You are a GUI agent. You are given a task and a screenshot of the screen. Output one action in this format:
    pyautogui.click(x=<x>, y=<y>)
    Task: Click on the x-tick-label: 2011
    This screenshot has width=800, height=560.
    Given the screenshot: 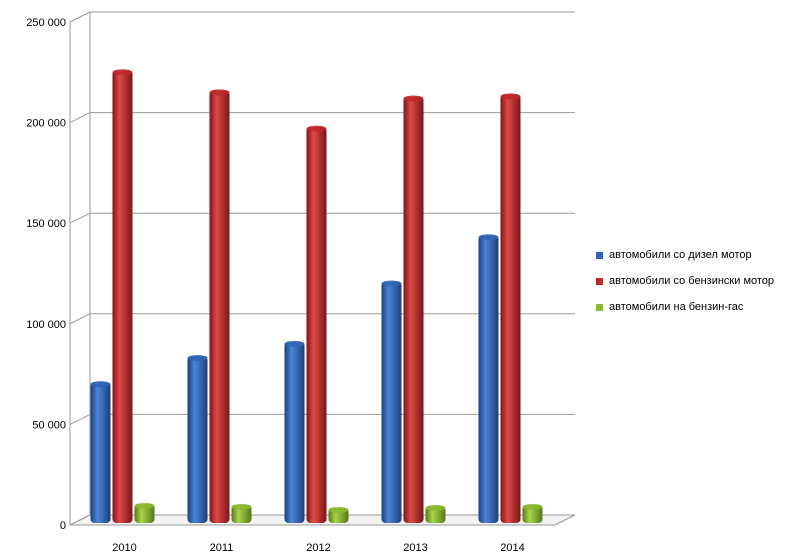 What is the action you would take?
    pyautogui.click(x=222, y=548)
    